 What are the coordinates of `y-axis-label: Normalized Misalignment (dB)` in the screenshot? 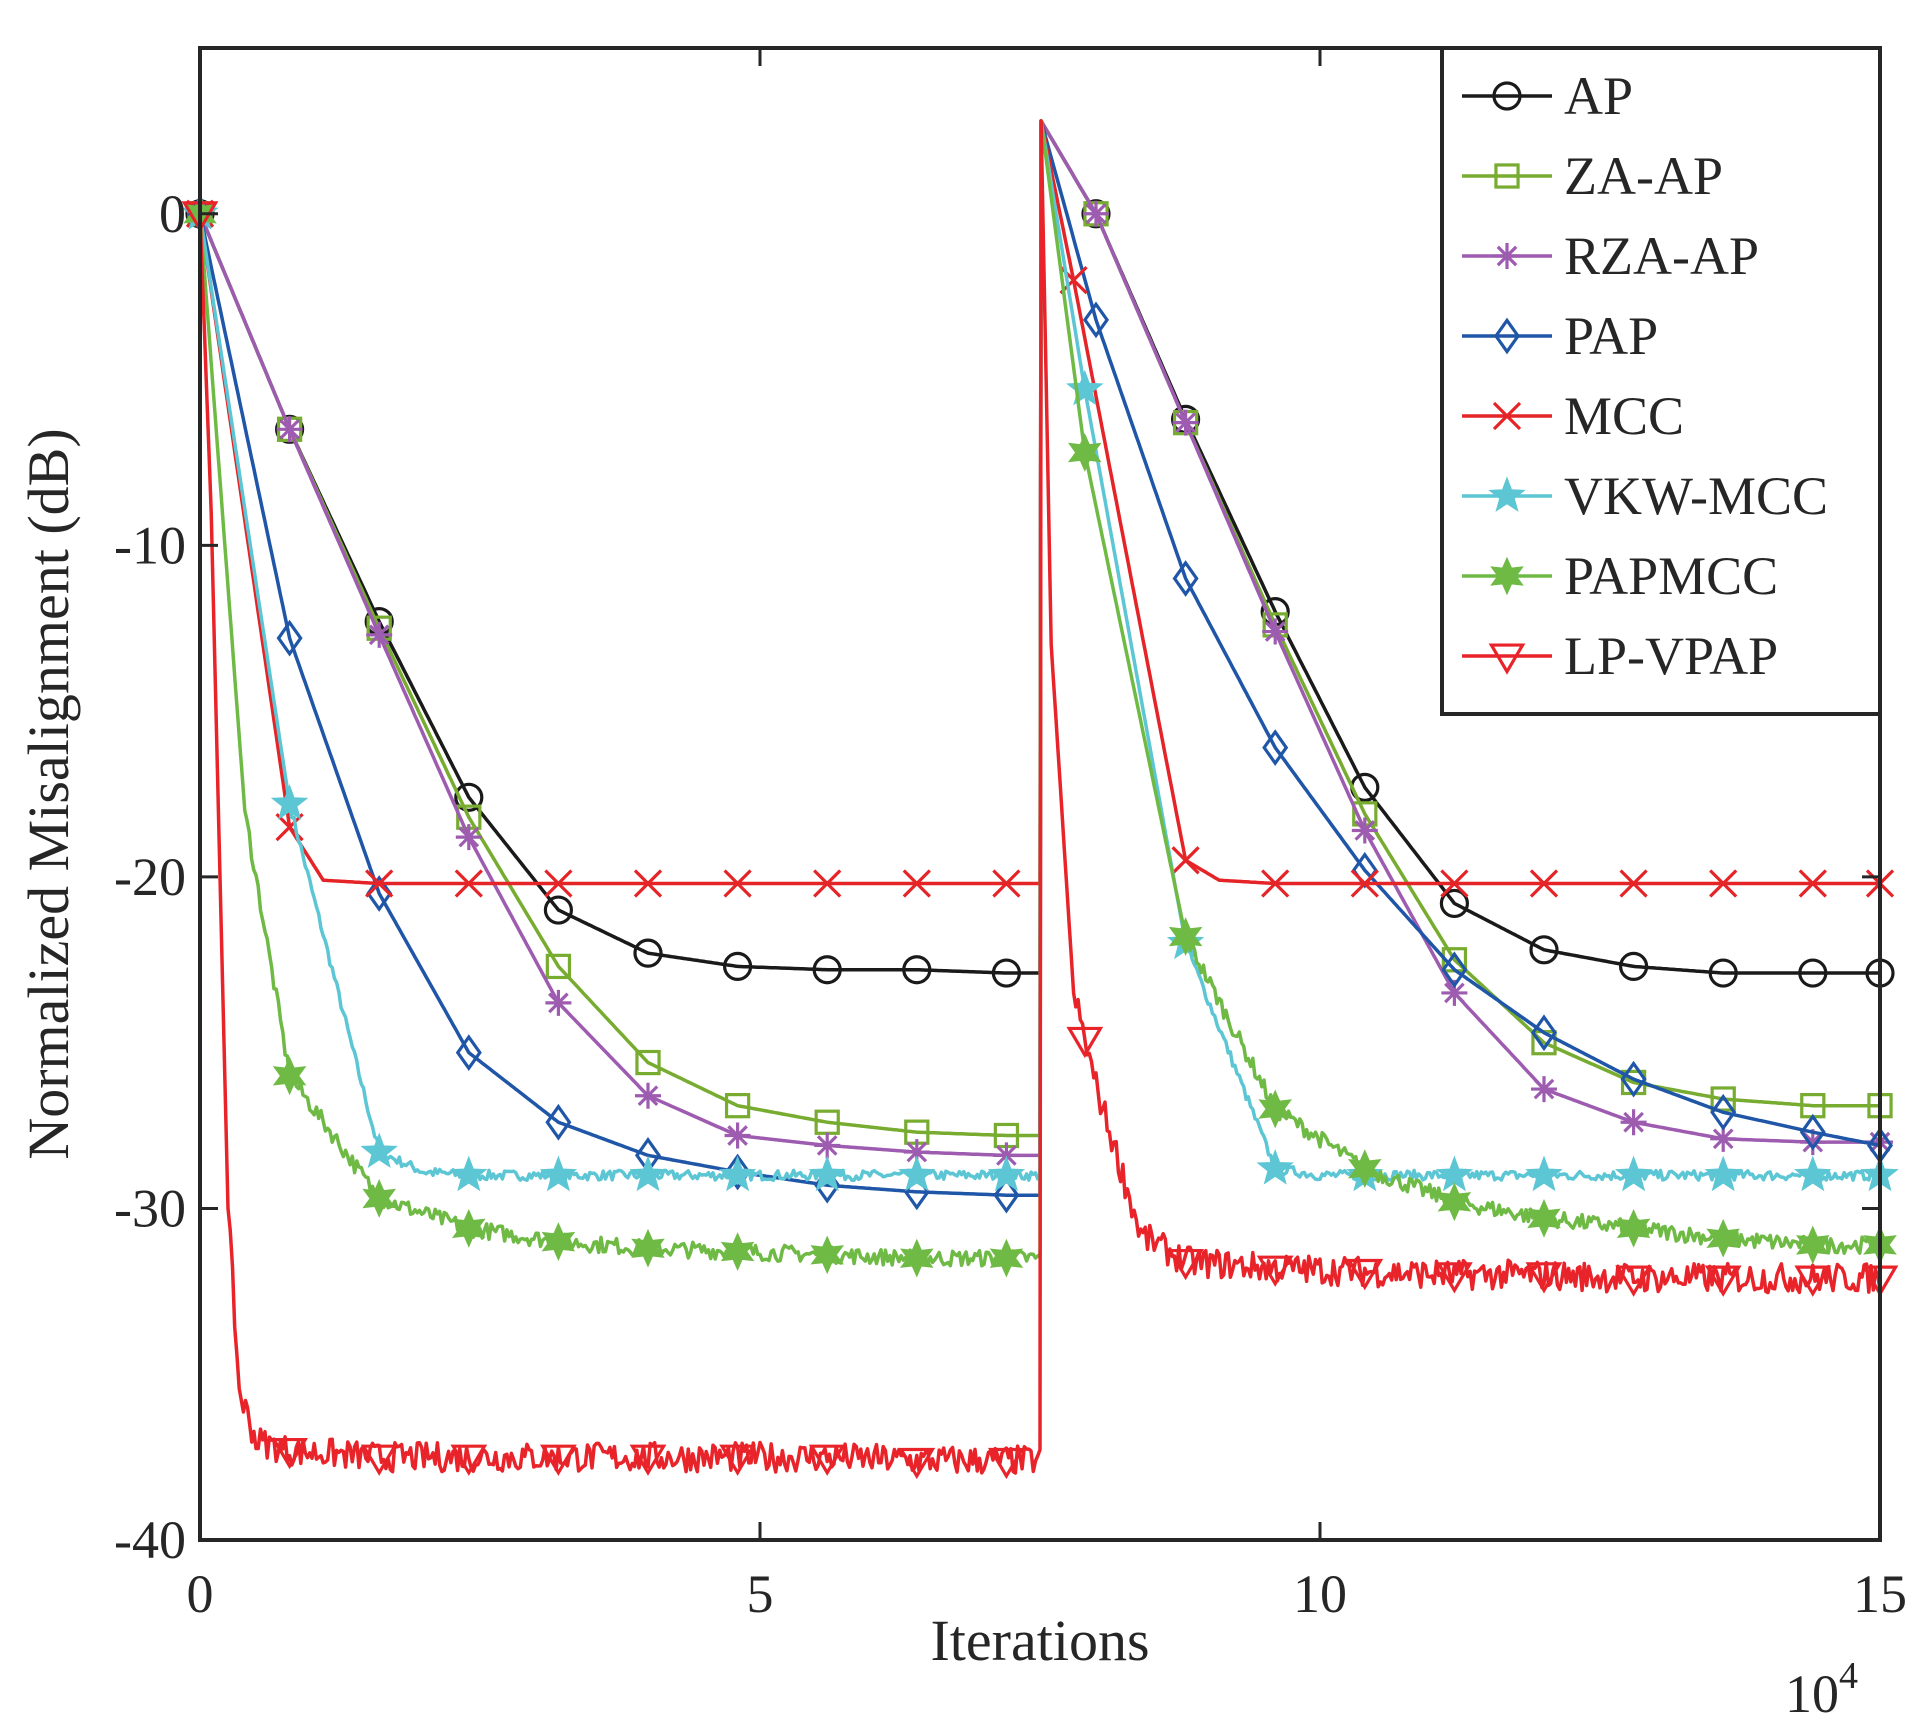 It's located at (48, 793).